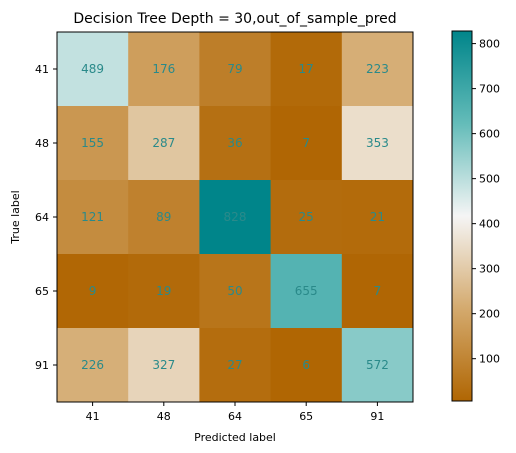 The height and width of the screenshot is (453, 516). Describe the element at coordinates (486, 202) in the screenshot. I see `colorbar-ticks: 100 200 300 400 500 600 700 800` at that location.